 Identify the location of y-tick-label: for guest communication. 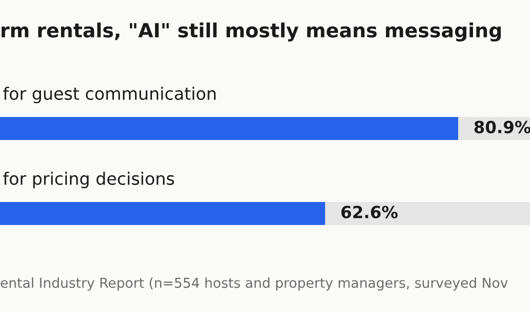
(109, 95).